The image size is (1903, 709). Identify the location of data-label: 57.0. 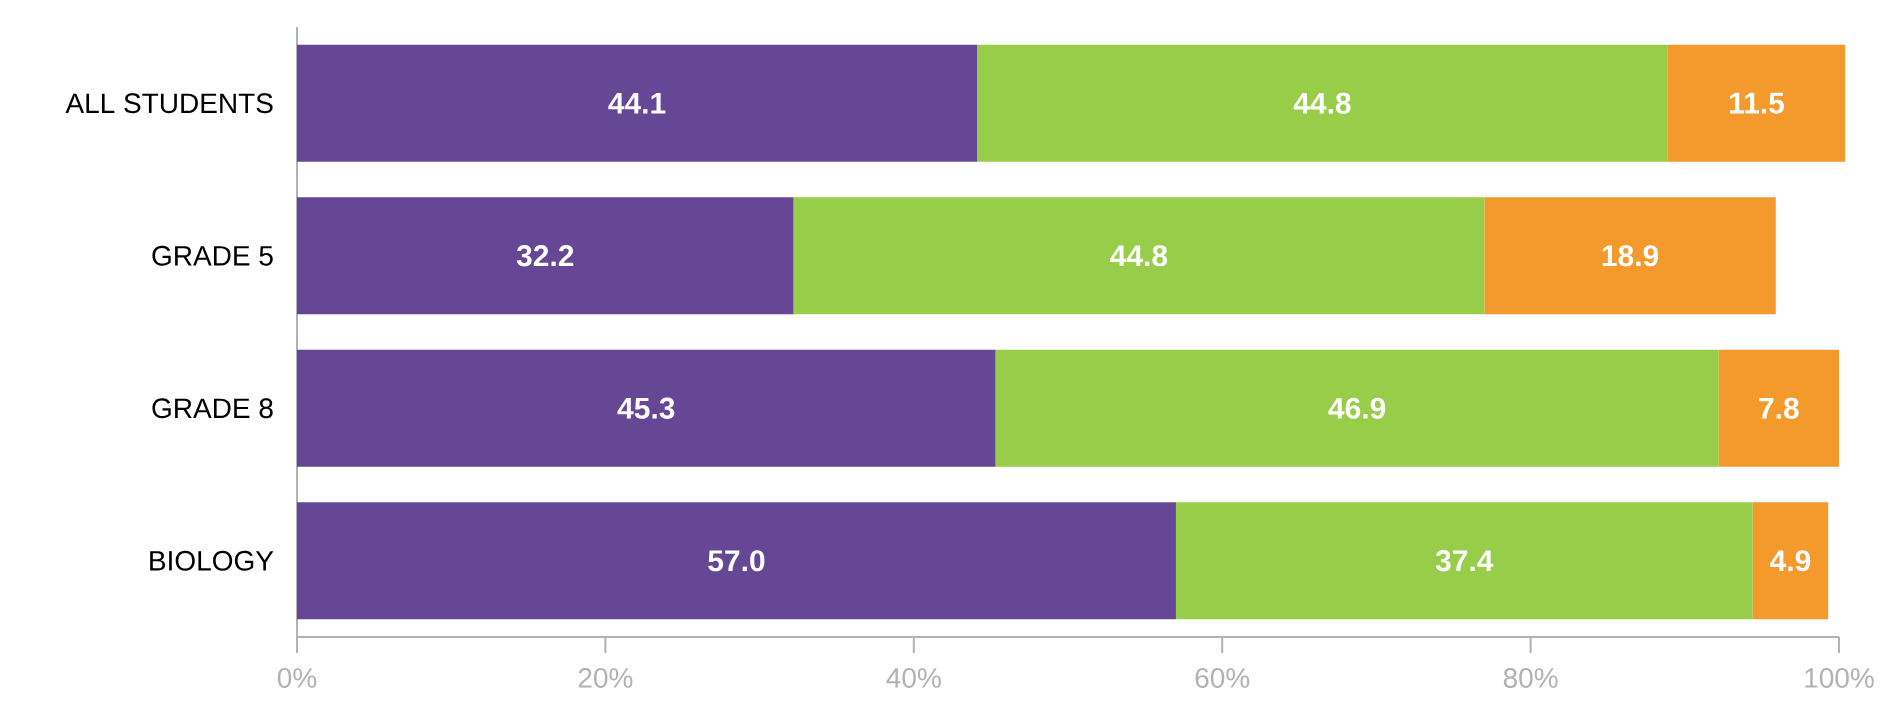
(736, 561).